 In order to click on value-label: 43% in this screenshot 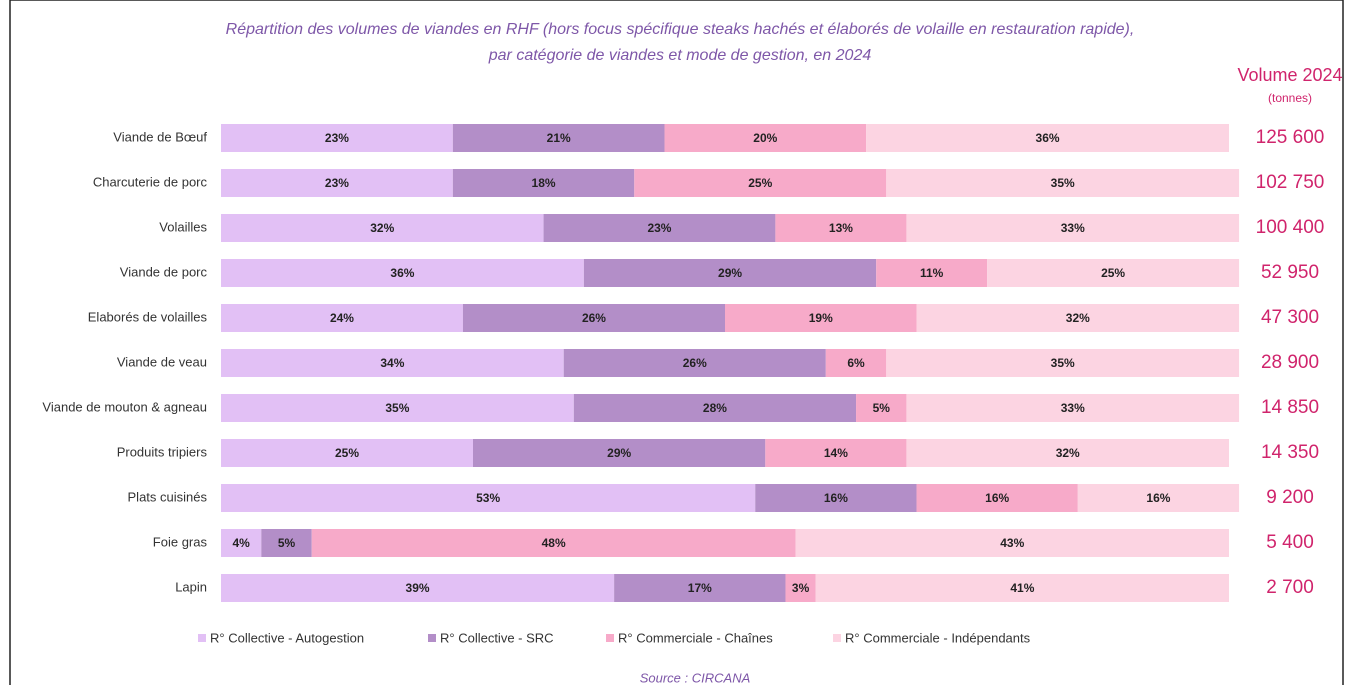, I will do `click(1012, 543)`.